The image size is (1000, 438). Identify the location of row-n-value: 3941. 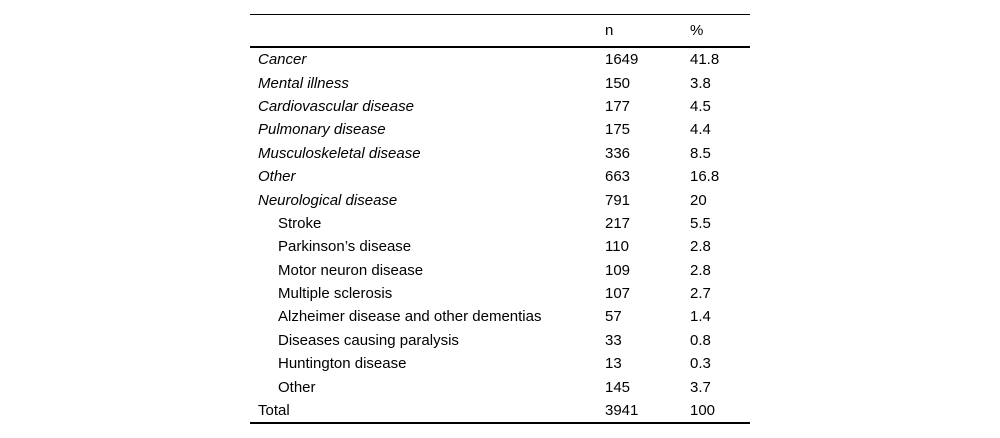
(622, 411).